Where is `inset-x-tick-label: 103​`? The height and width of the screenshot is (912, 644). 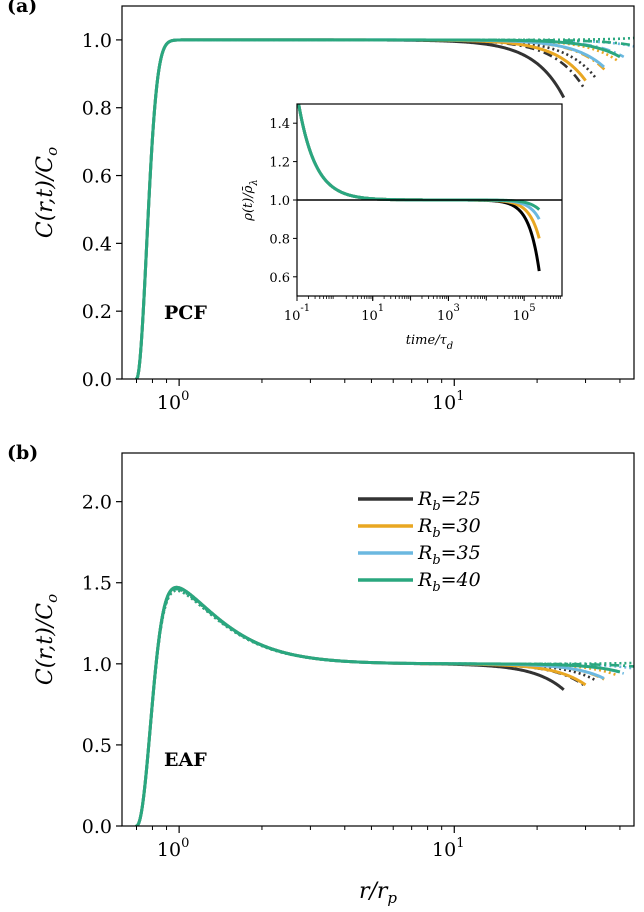
inset-x-tick-label: 103​ is located at coordinates (448, 313).